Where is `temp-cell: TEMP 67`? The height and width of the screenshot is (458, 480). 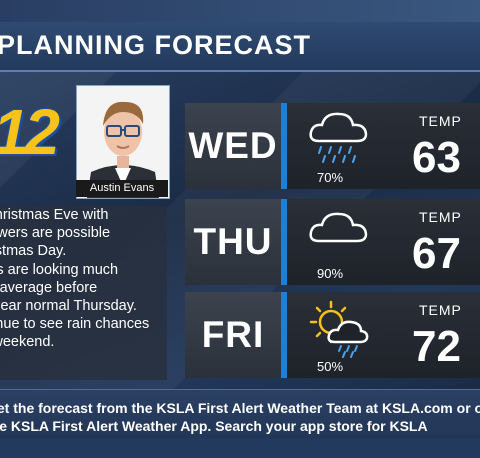
temp-cell: TEMP 67 is located at coordinates (442, 242).